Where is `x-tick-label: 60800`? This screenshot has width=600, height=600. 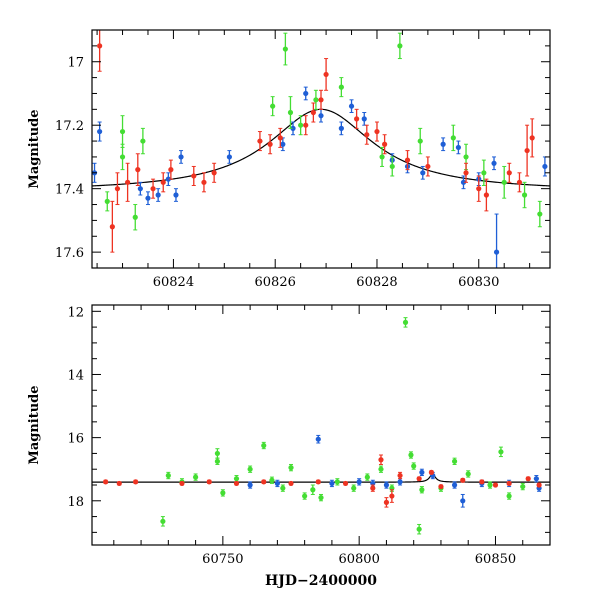 x-tick-label: 60800 is located at coordinates (358, 559).